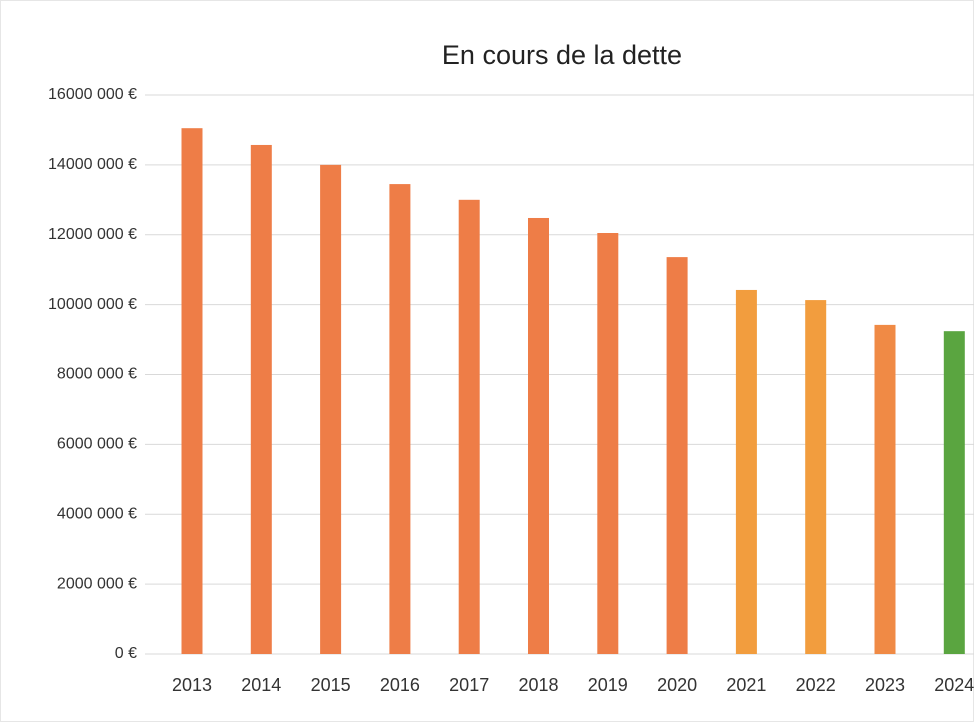  I want to click on x-tick-label: 2023, so click(885, 685).